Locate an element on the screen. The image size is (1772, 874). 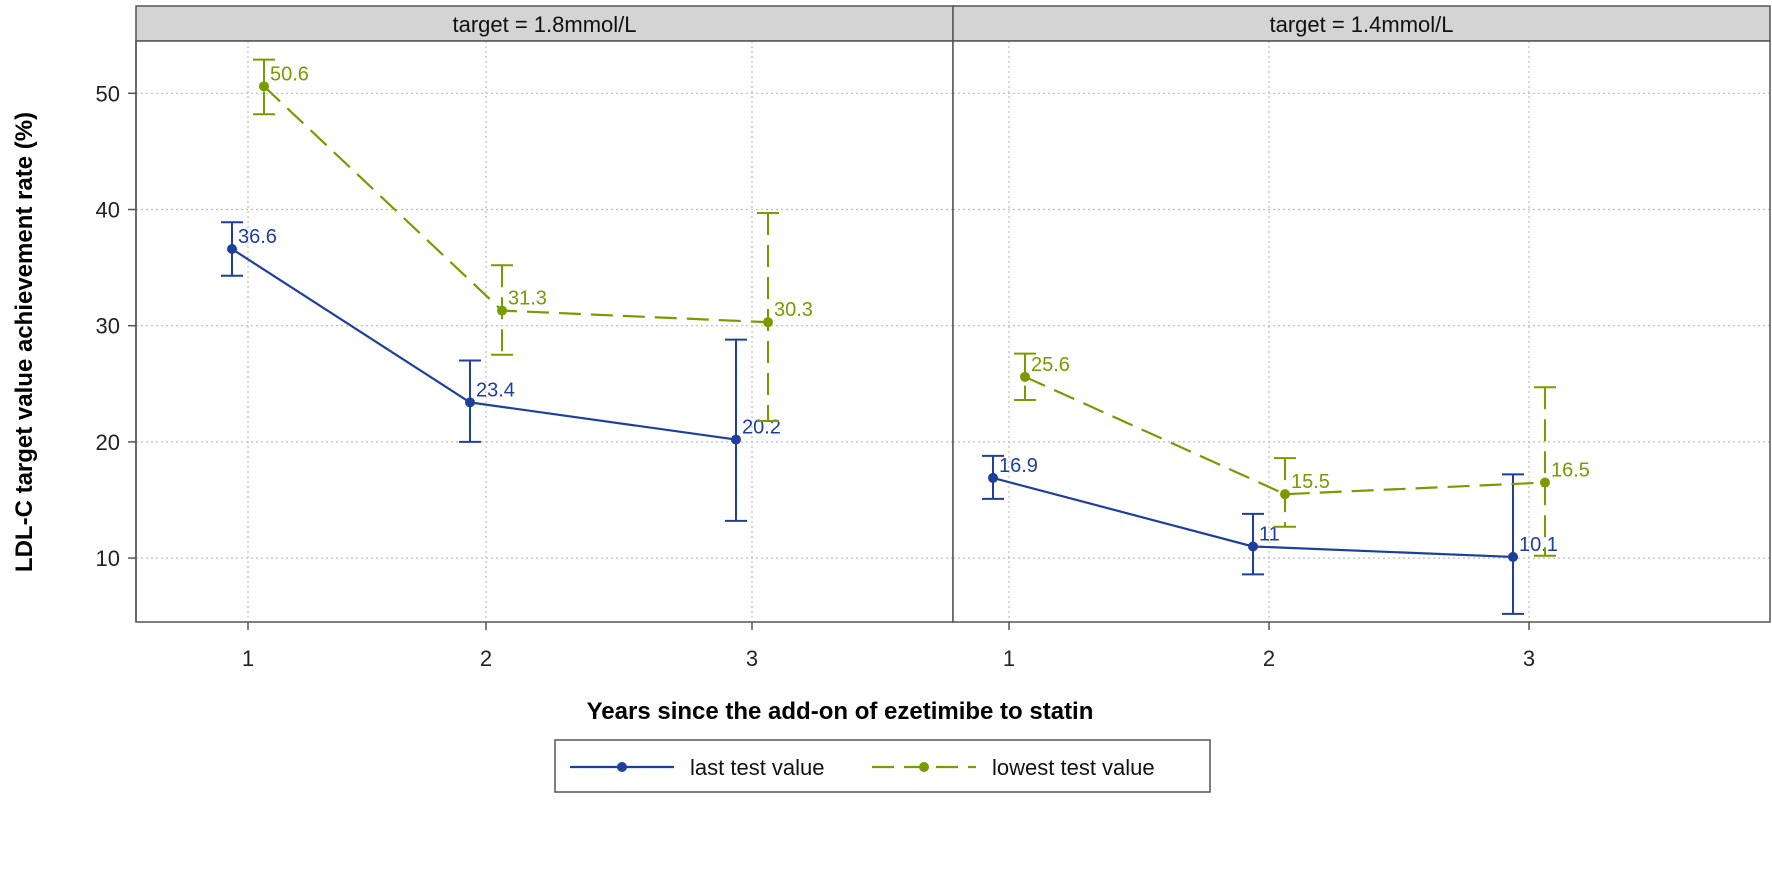
data-label: 50.6 is located at coordinates (289, 74).